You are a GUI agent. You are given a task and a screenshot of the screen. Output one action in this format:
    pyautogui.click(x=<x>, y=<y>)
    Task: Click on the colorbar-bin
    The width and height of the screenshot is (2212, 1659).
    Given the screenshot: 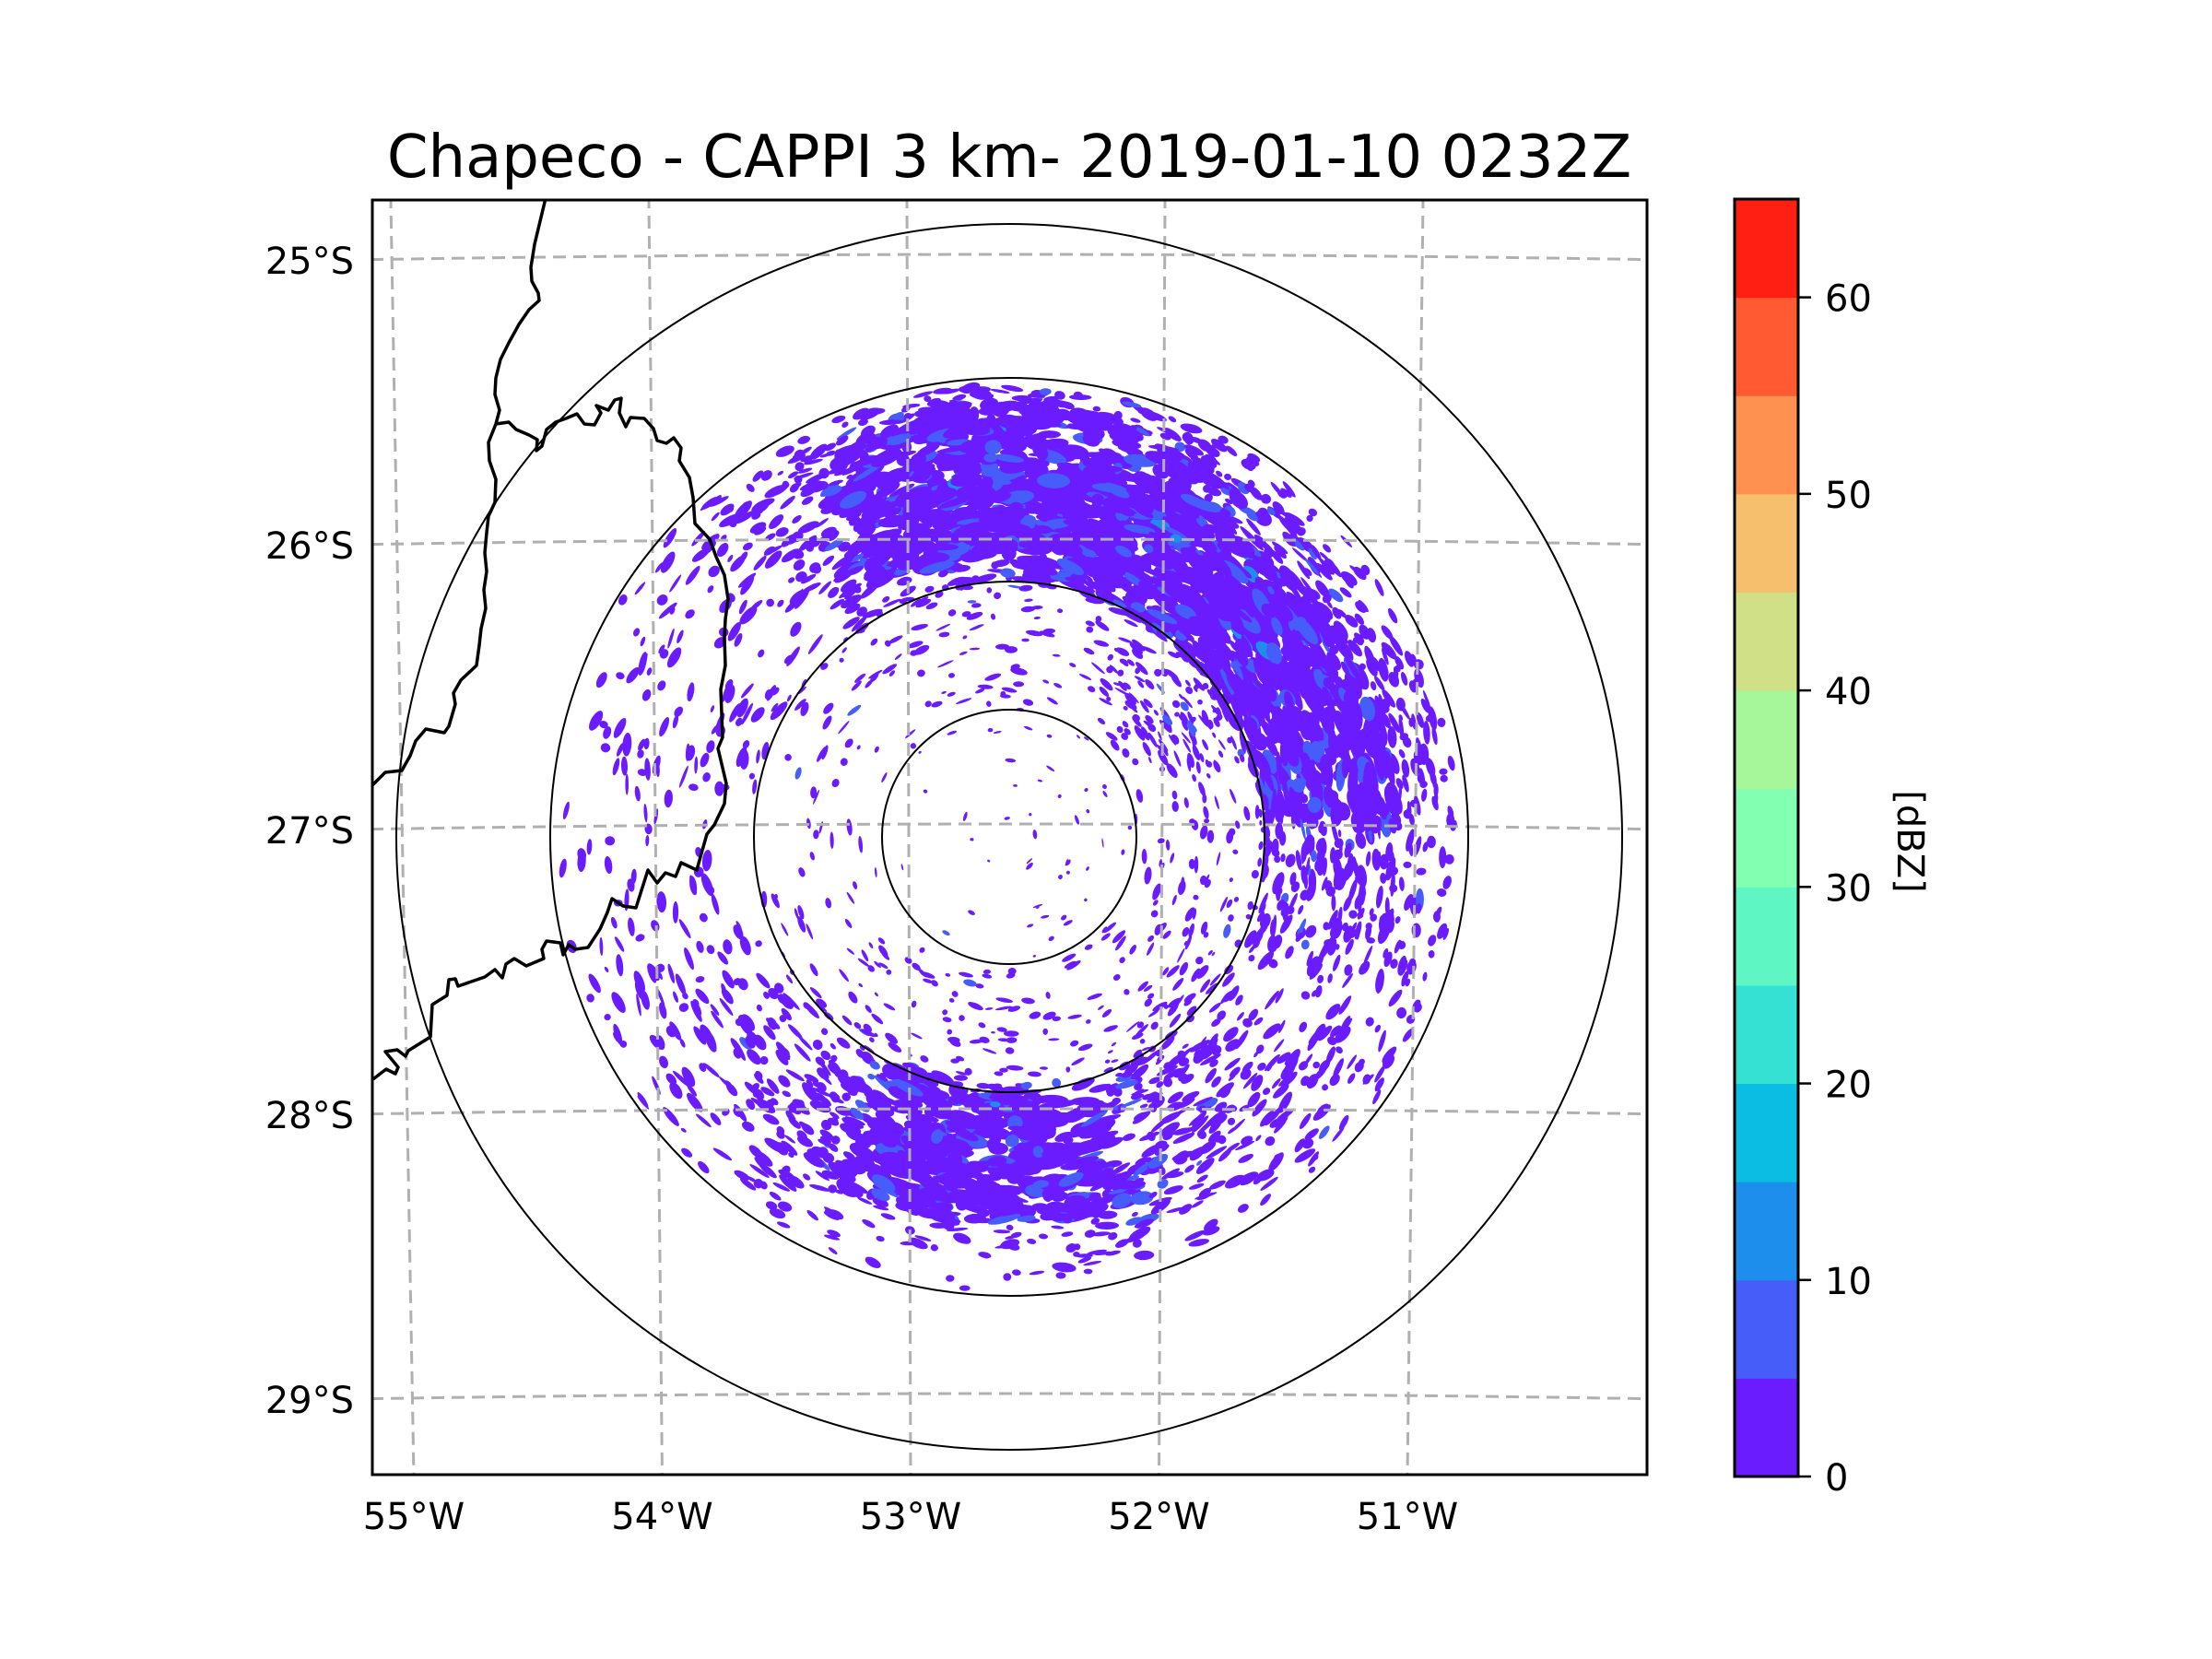 What is the action you would take?
    pyautogui.click(x=1766, y=1034)
    